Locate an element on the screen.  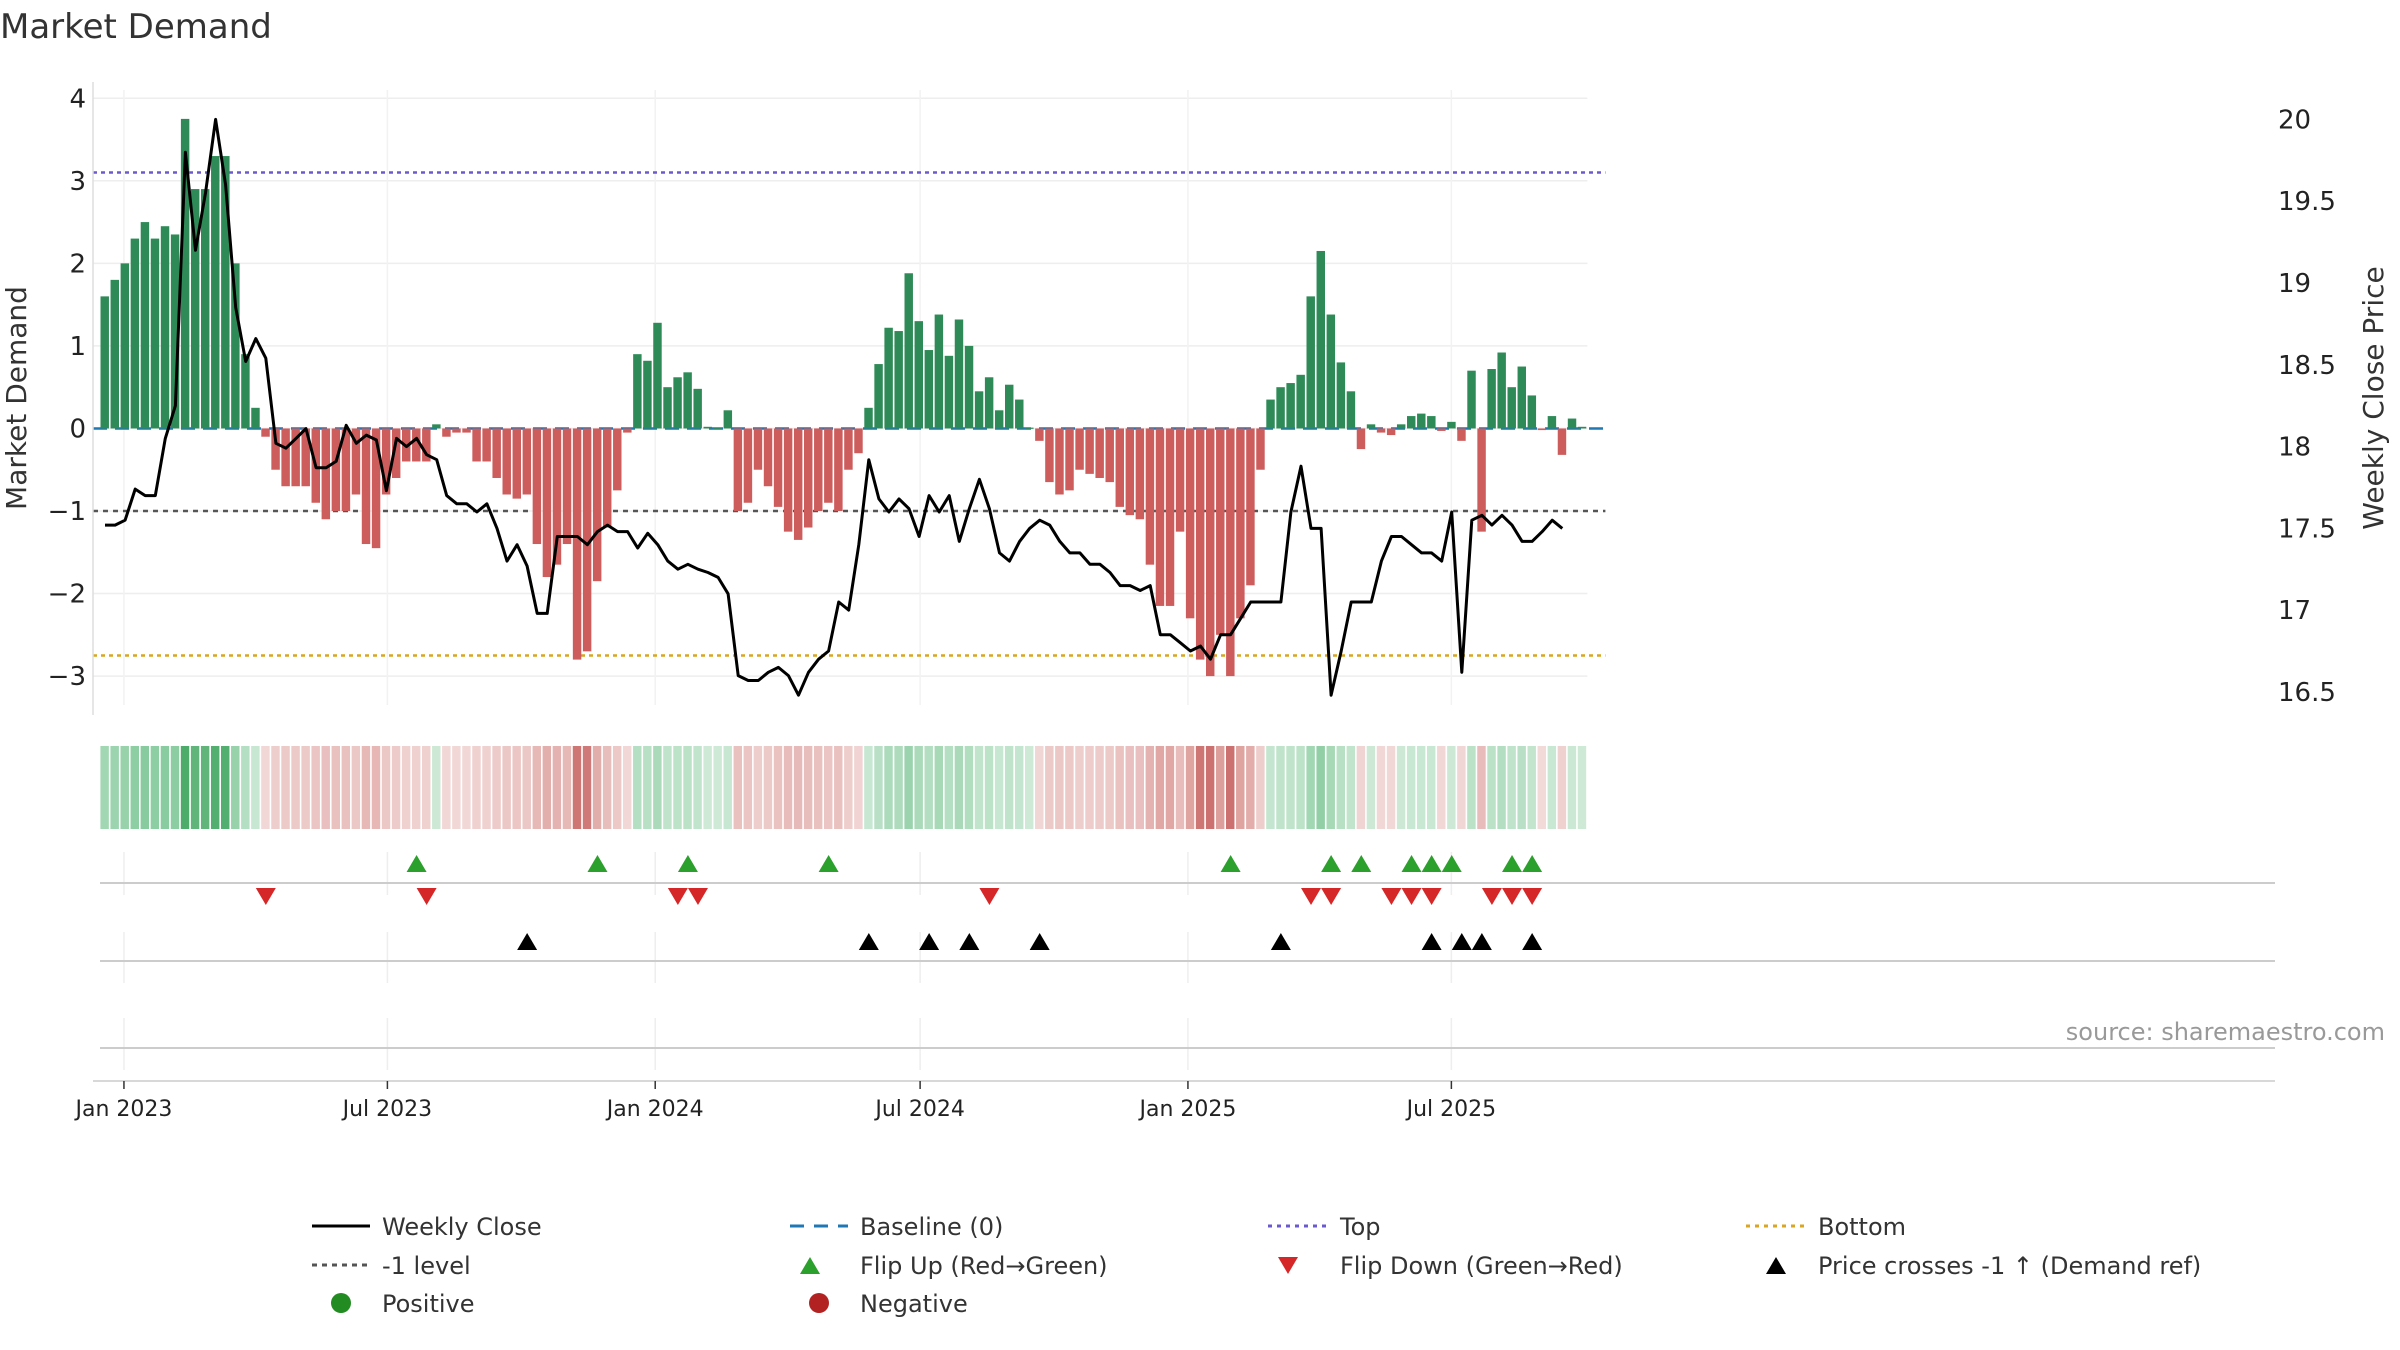
y2-tick-label: 20 is located at coordinates (2294, 120).